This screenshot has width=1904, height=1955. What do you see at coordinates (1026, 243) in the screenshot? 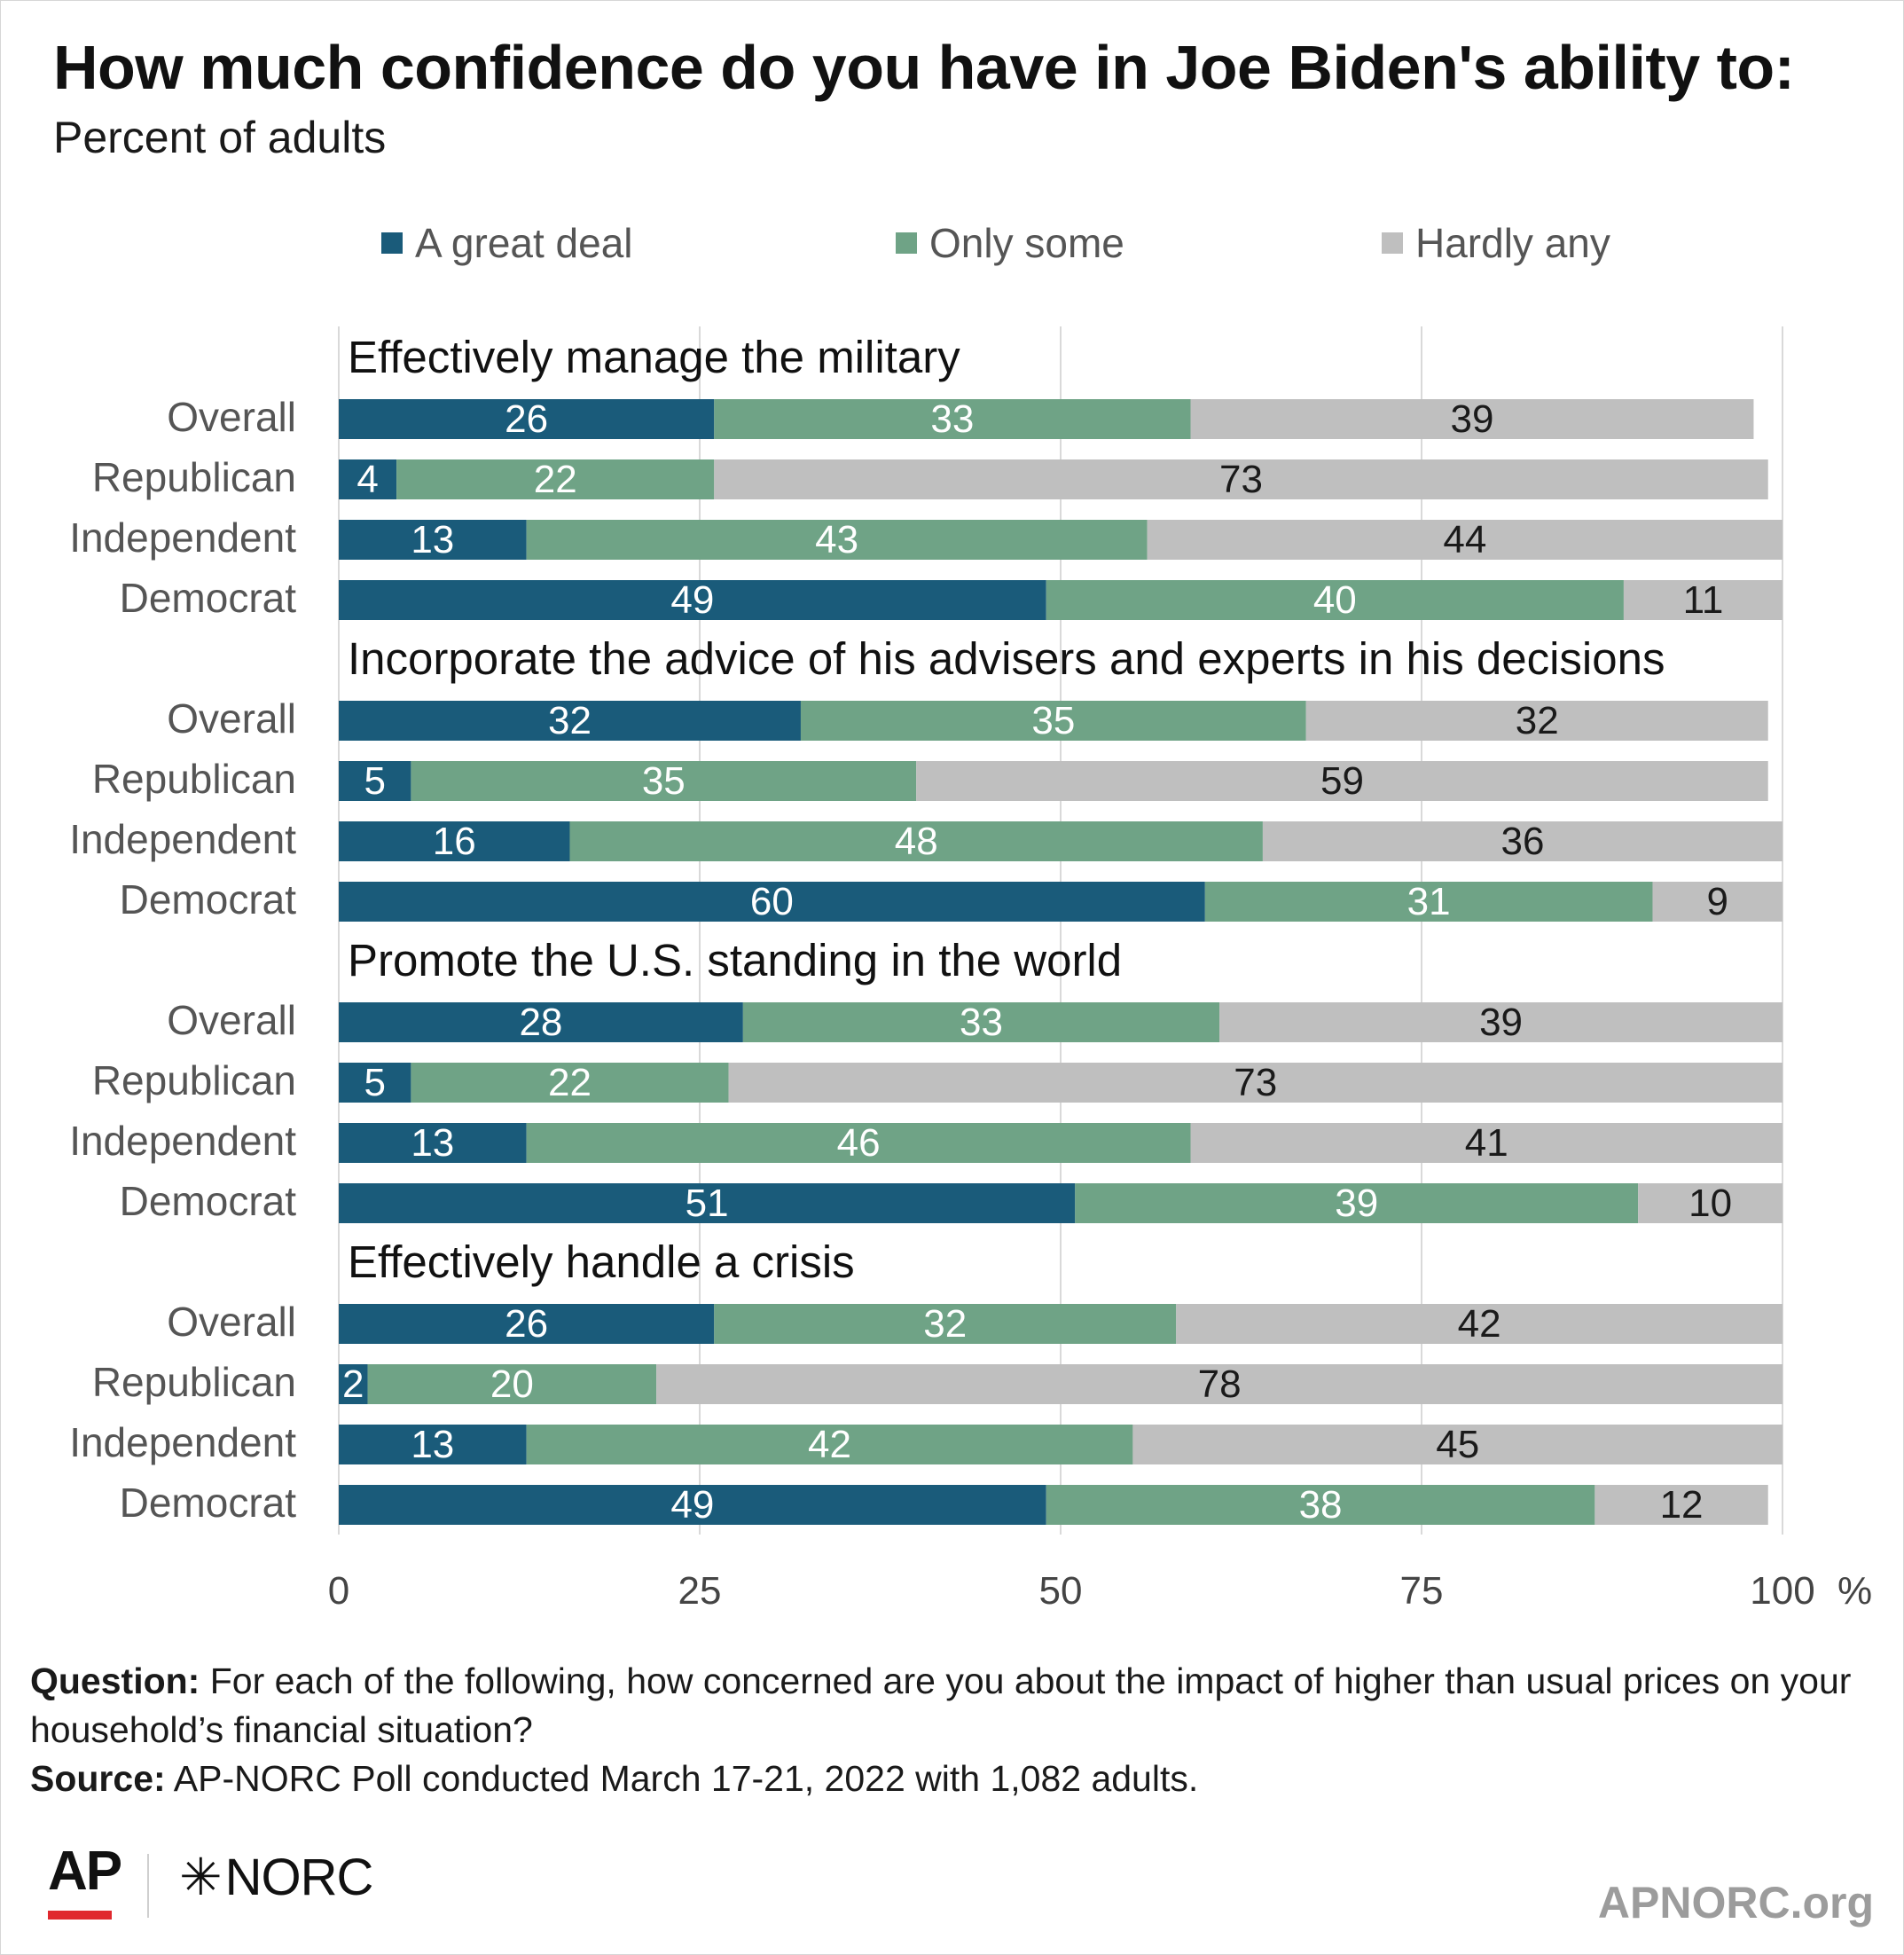
I see `legend-label: Only some` at bounding box center [1026, 243].